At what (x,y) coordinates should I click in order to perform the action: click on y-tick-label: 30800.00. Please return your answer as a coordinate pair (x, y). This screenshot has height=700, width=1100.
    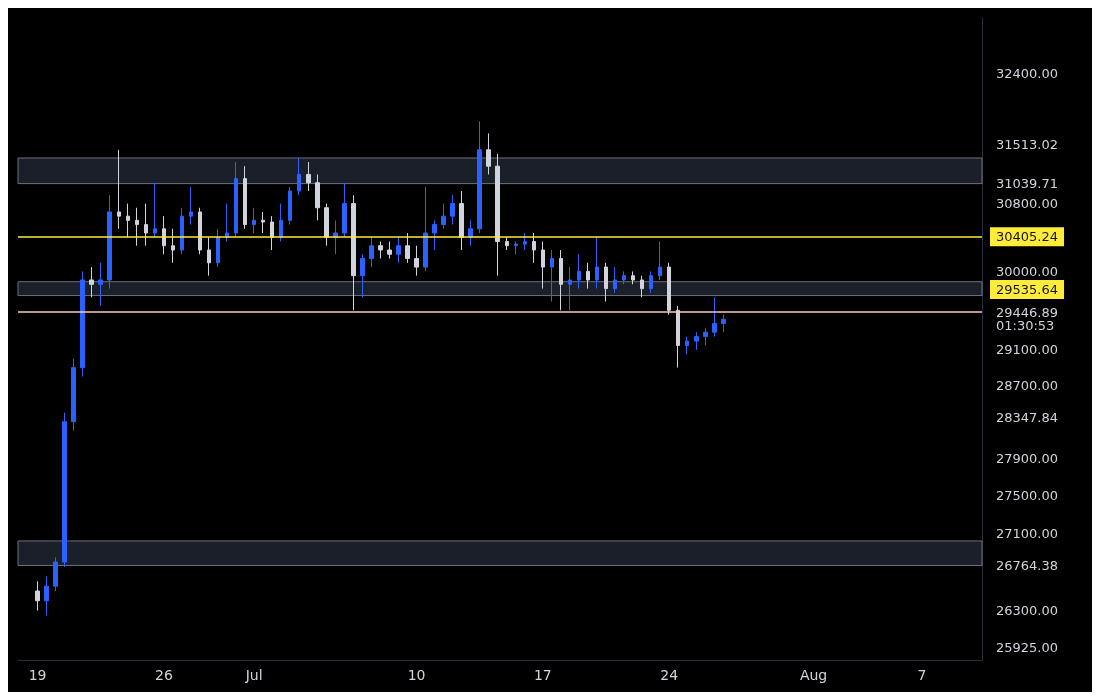
    Looking at the image, I should click on (1027, 204).